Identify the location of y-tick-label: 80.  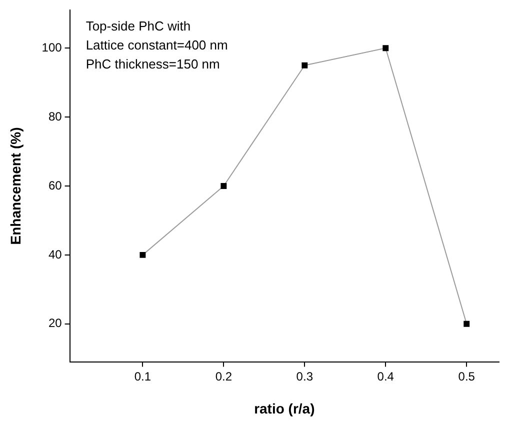
(55, 116).